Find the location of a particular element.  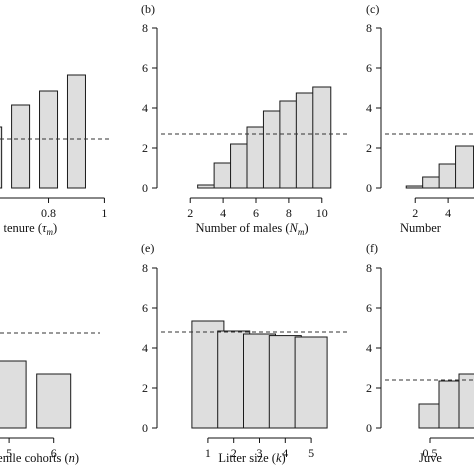

panel-label-b: (b) is located at coordinates (148, 9).